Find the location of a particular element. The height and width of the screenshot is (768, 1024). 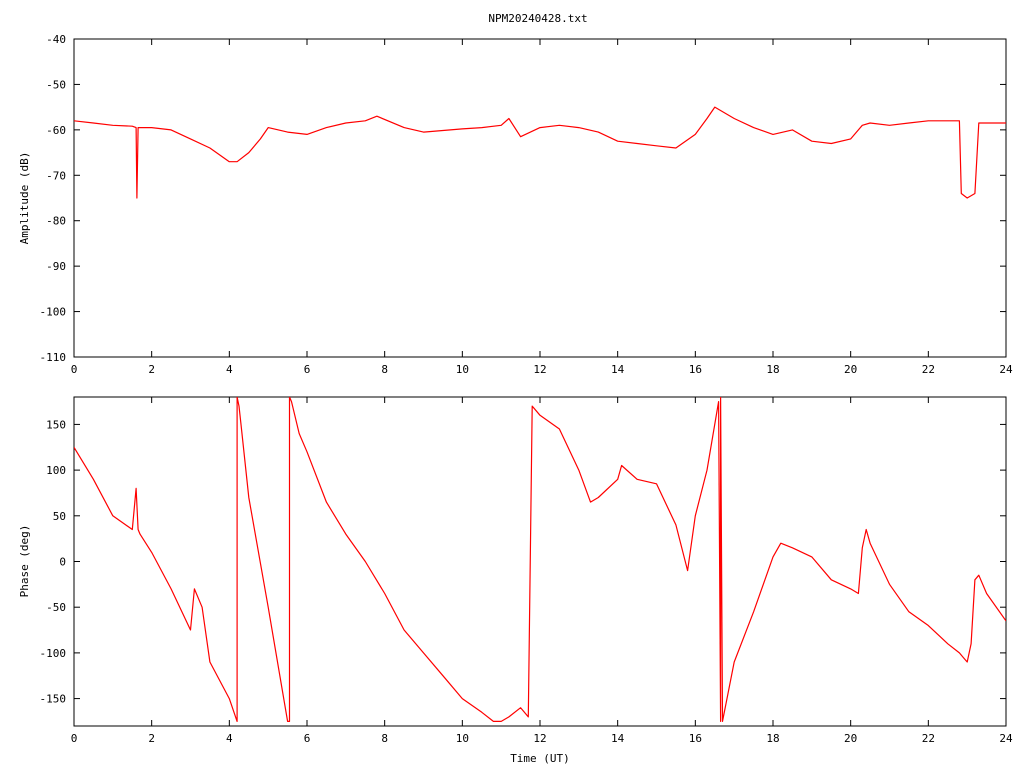

y-tick-label: -110 is located at coordinates (53, 357).